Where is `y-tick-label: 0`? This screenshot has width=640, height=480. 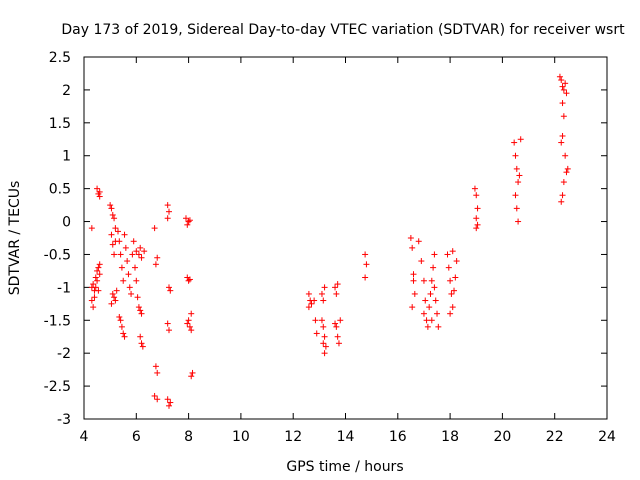 y-tick-label: 0 is located at coordinates (66, 223).